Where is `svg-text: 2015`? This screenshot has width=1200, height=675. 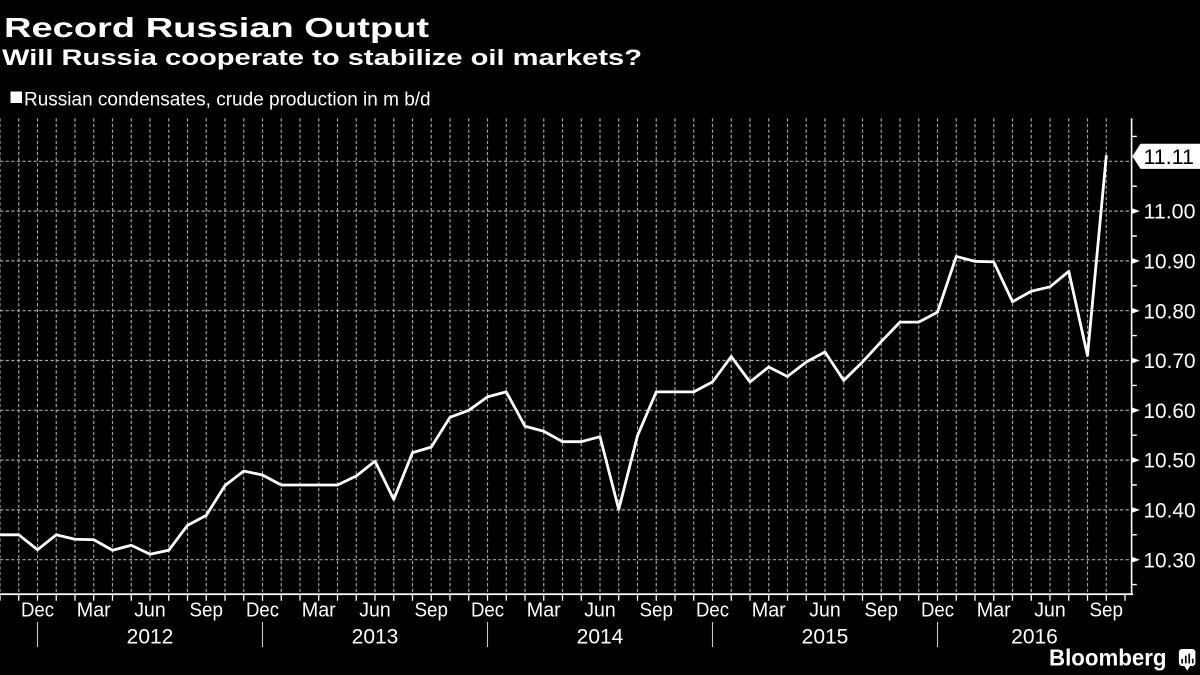
svg-text: 2015 is located at coordinates (825, 637).